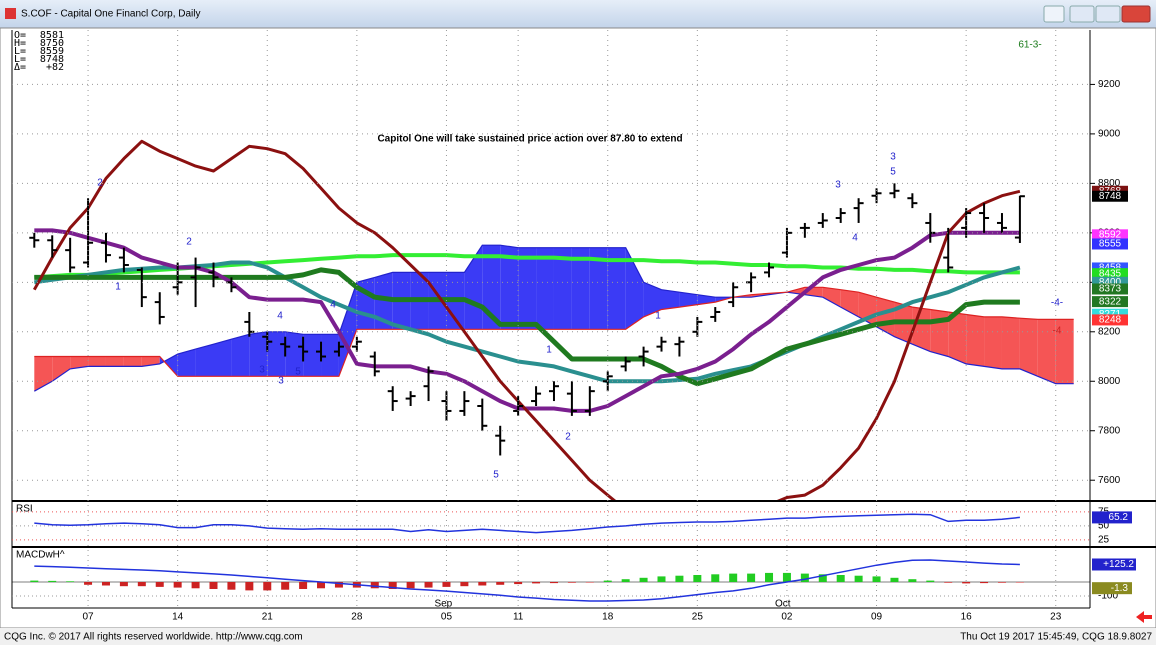 The width and height of the screenshot is (1156, 645). What do you see at coordinates (787, 617) in the screenshot?
I see `x-tick-label: 02` at bounding box center [787, 617].